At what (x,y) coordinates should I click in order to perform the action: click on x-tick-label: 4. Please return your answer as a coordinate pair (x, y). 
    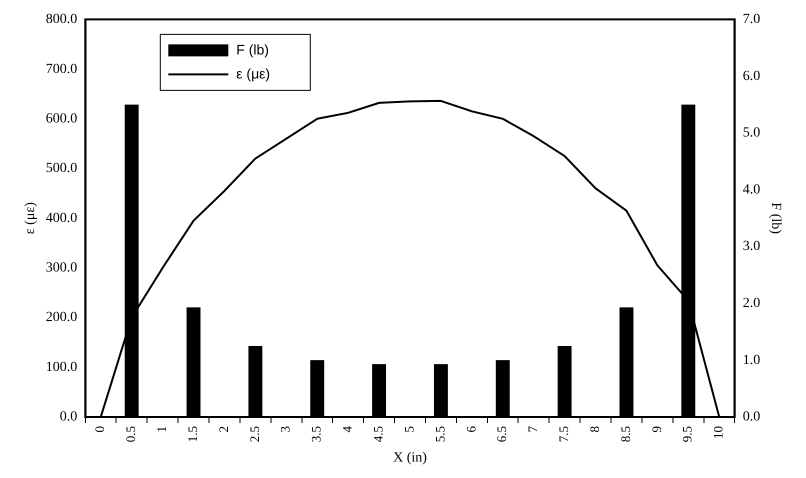
    Looking at the image, I should click on (347, 428).